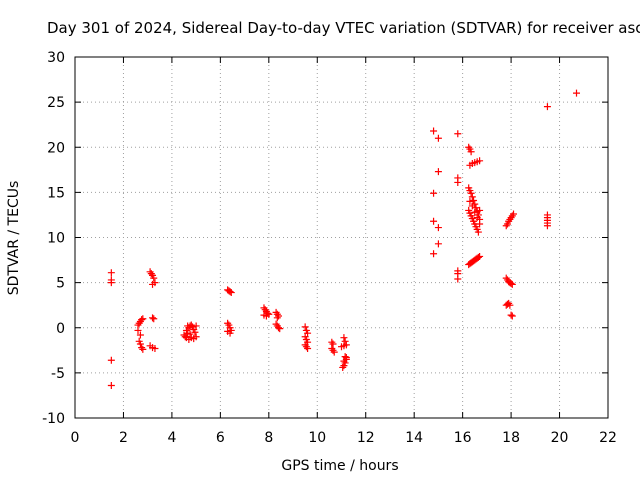 The height and width of the screenshot is (480, 640). What do you see at coordinates (123, 438) in the screenshot?
I see `x-tick-label: 2` at bounding box center [123, 438].